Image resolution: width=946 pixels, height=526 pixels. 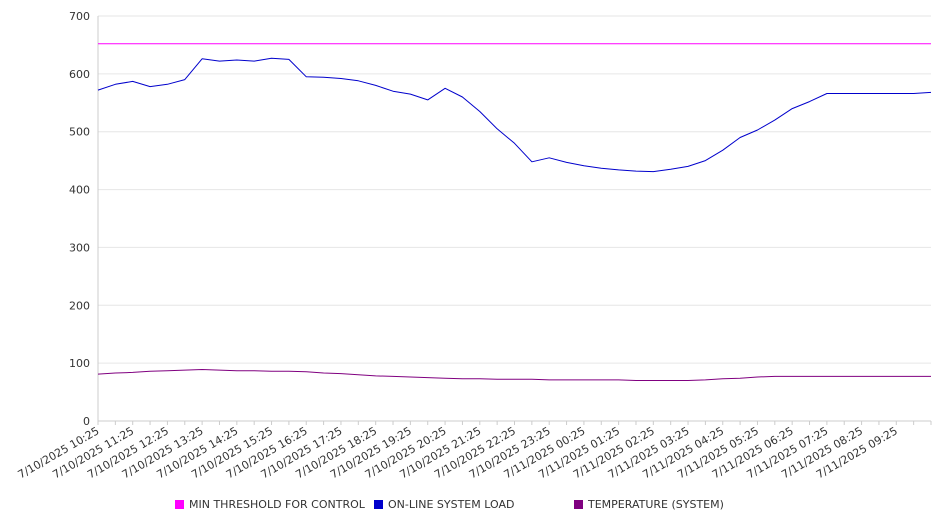 I want to click on legend-item-online-system-load: ON-LINE SYSTEM LOAD, so click(x=444, y=504).